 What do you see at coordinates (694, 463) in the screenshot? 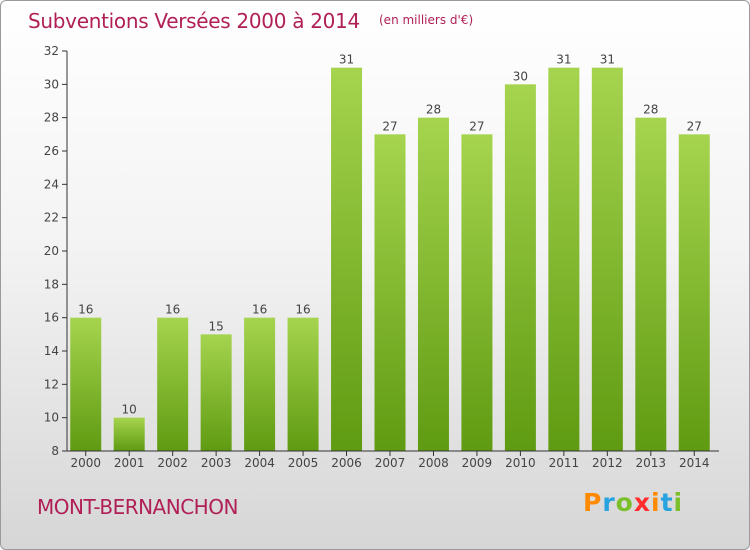
I see `x-tick-label: 2014` at bounding box center [694, 463].